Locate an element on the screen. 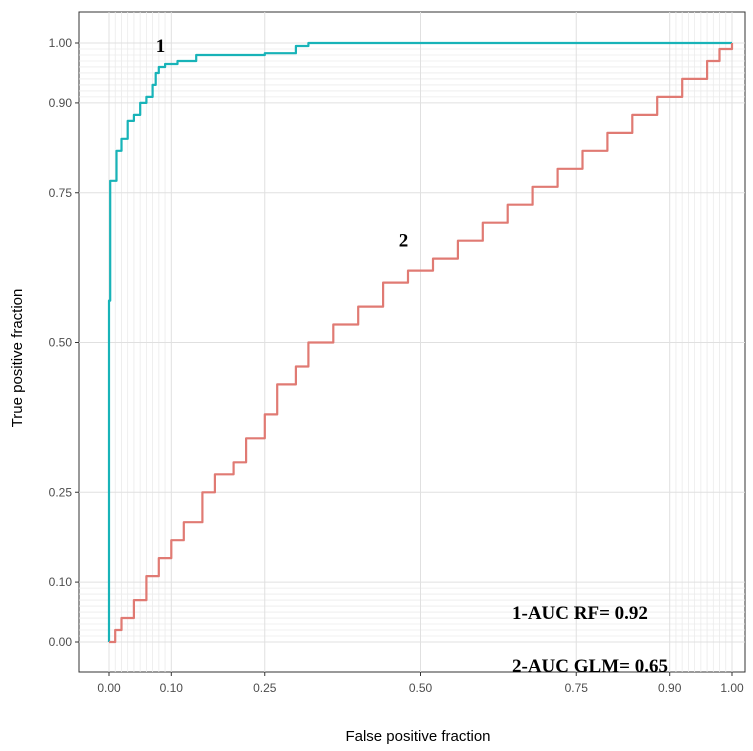 The image size is (753, 751). y-tick-label: 1.00 is located at coordinates (61, 43).